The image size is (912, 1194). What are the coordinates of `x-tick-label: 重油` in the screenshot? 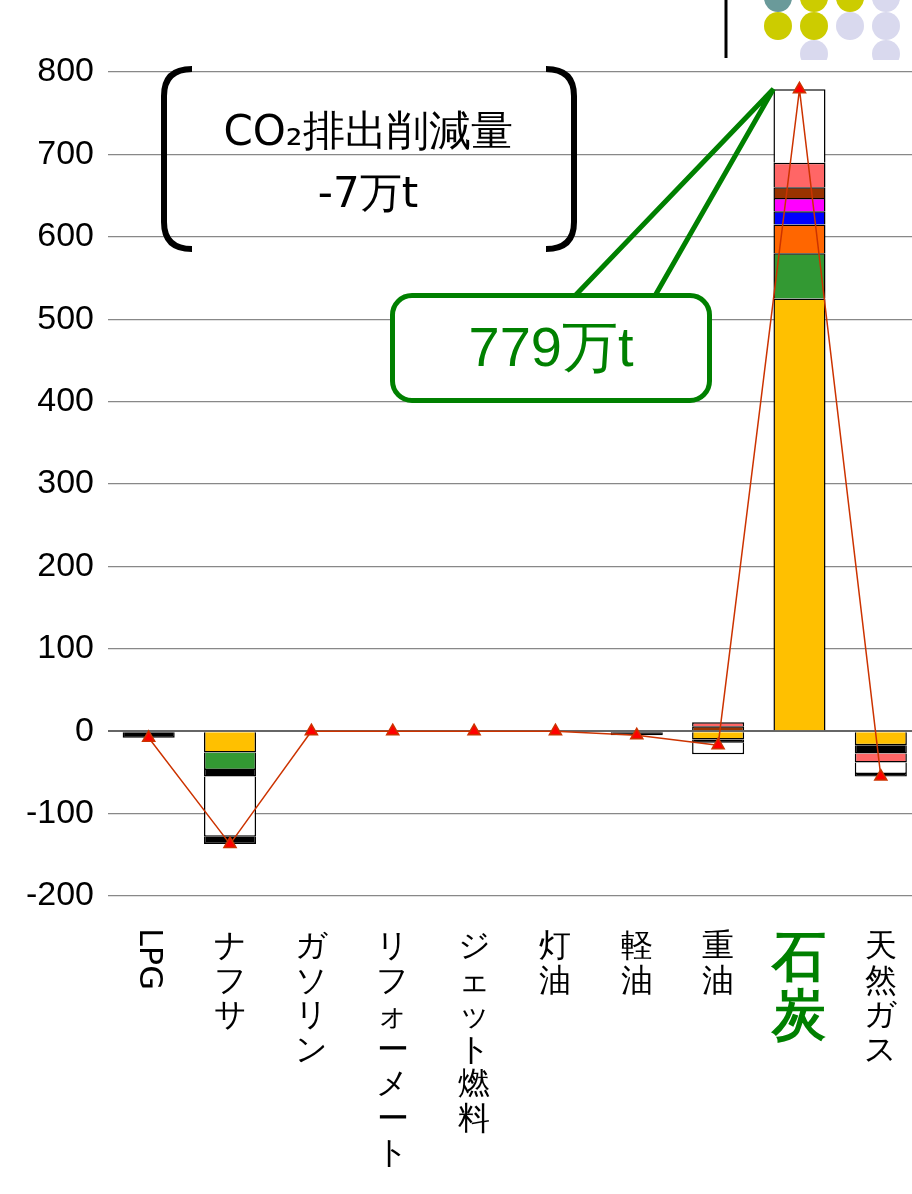 It's located at (718, 962).